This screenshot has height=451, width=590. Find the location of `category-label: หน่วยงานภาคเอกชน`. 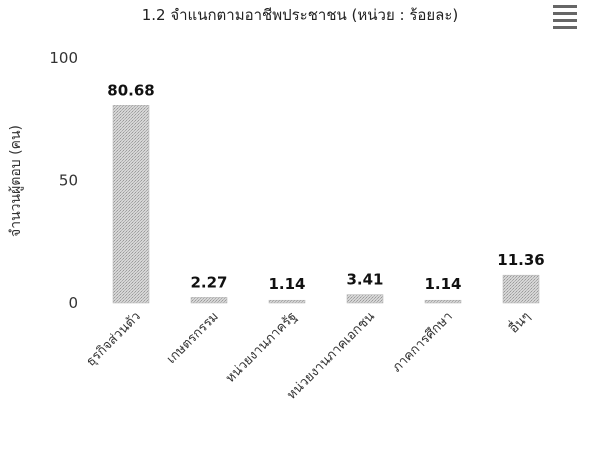

category-label: หน่วยงานภาคเอกชน is located at coordinates (331, 356).